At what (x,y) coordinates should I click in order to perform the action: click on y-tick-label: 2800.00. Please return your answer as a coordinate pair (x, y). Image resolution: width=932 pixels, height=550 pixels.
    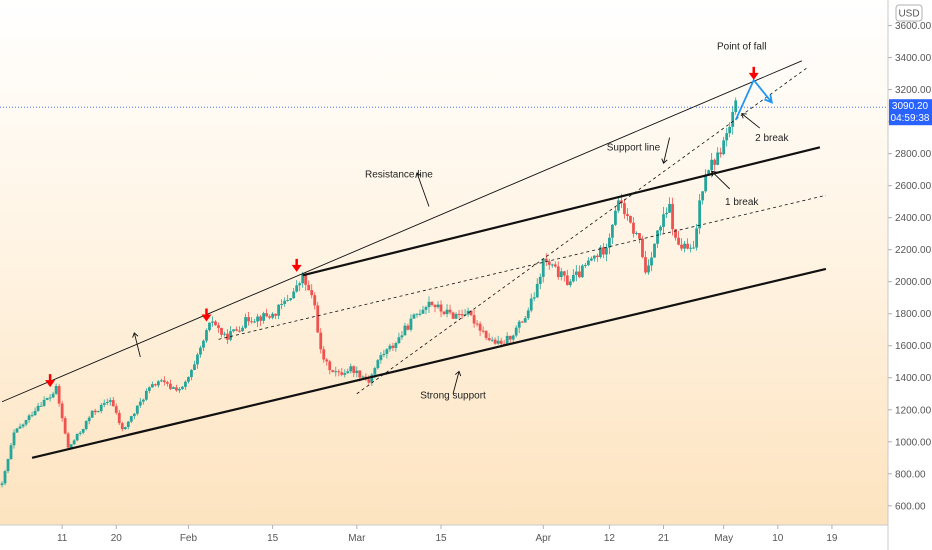
    Looking at the image, I should click on (913, 154).